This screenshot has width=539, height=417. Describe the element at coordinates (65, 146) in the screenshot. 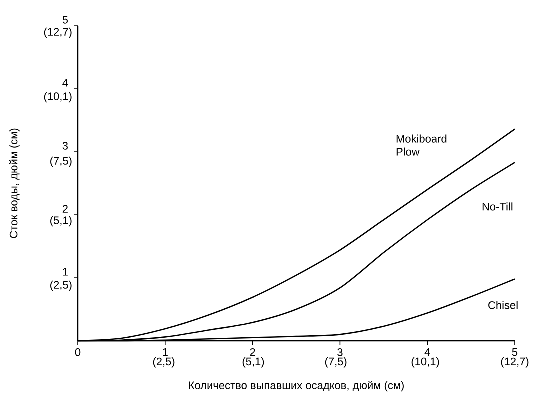

I see `y2-tick-label: 3` at that location.